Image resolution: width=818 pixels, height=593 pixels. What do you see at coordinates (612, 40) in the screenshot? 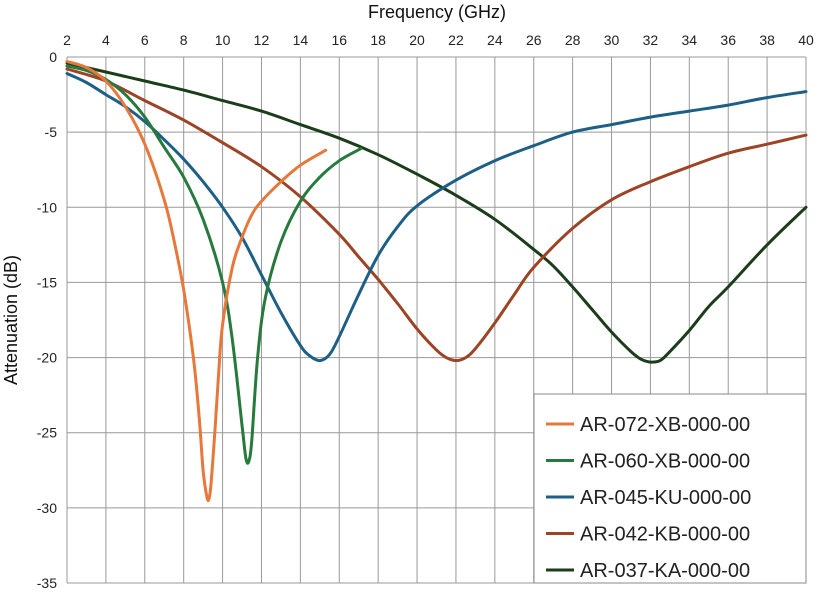
I see `x-tick-label: 30` at bounding box center [612, 40].